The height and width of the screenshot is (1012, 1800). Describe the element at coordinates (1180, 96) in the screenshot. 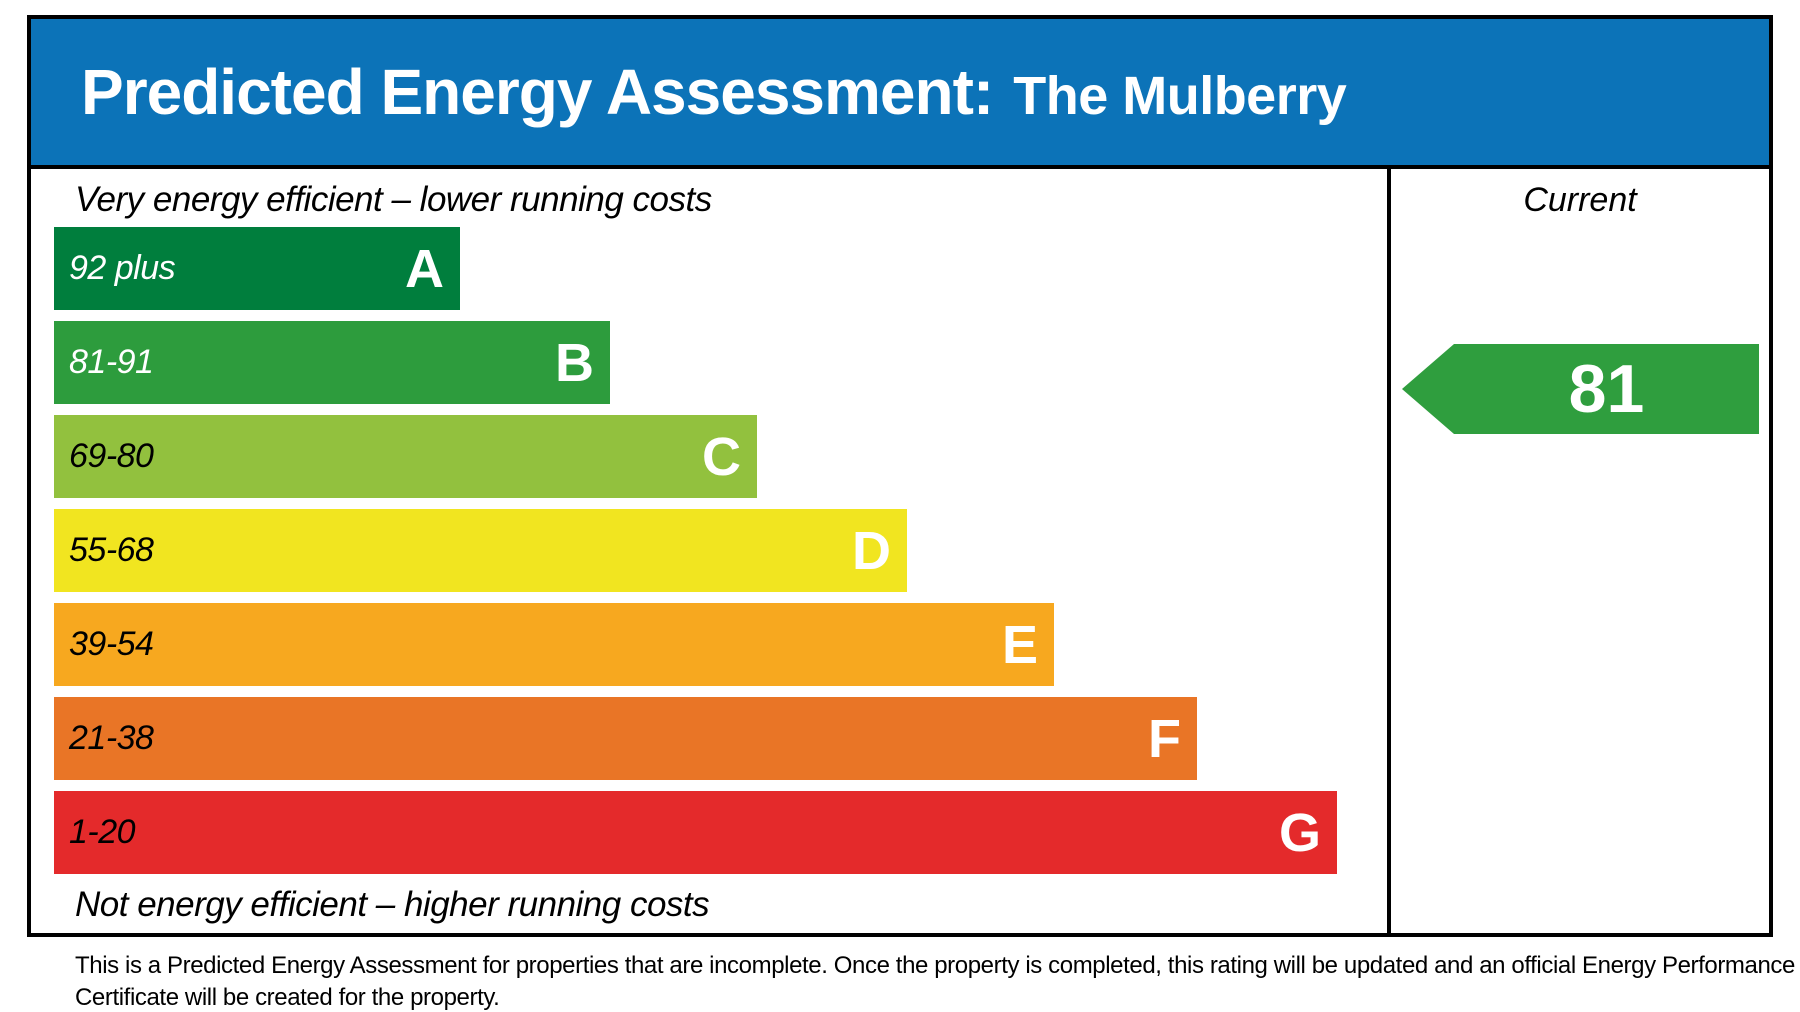

I see `property-name: The Mulberry` at that location.